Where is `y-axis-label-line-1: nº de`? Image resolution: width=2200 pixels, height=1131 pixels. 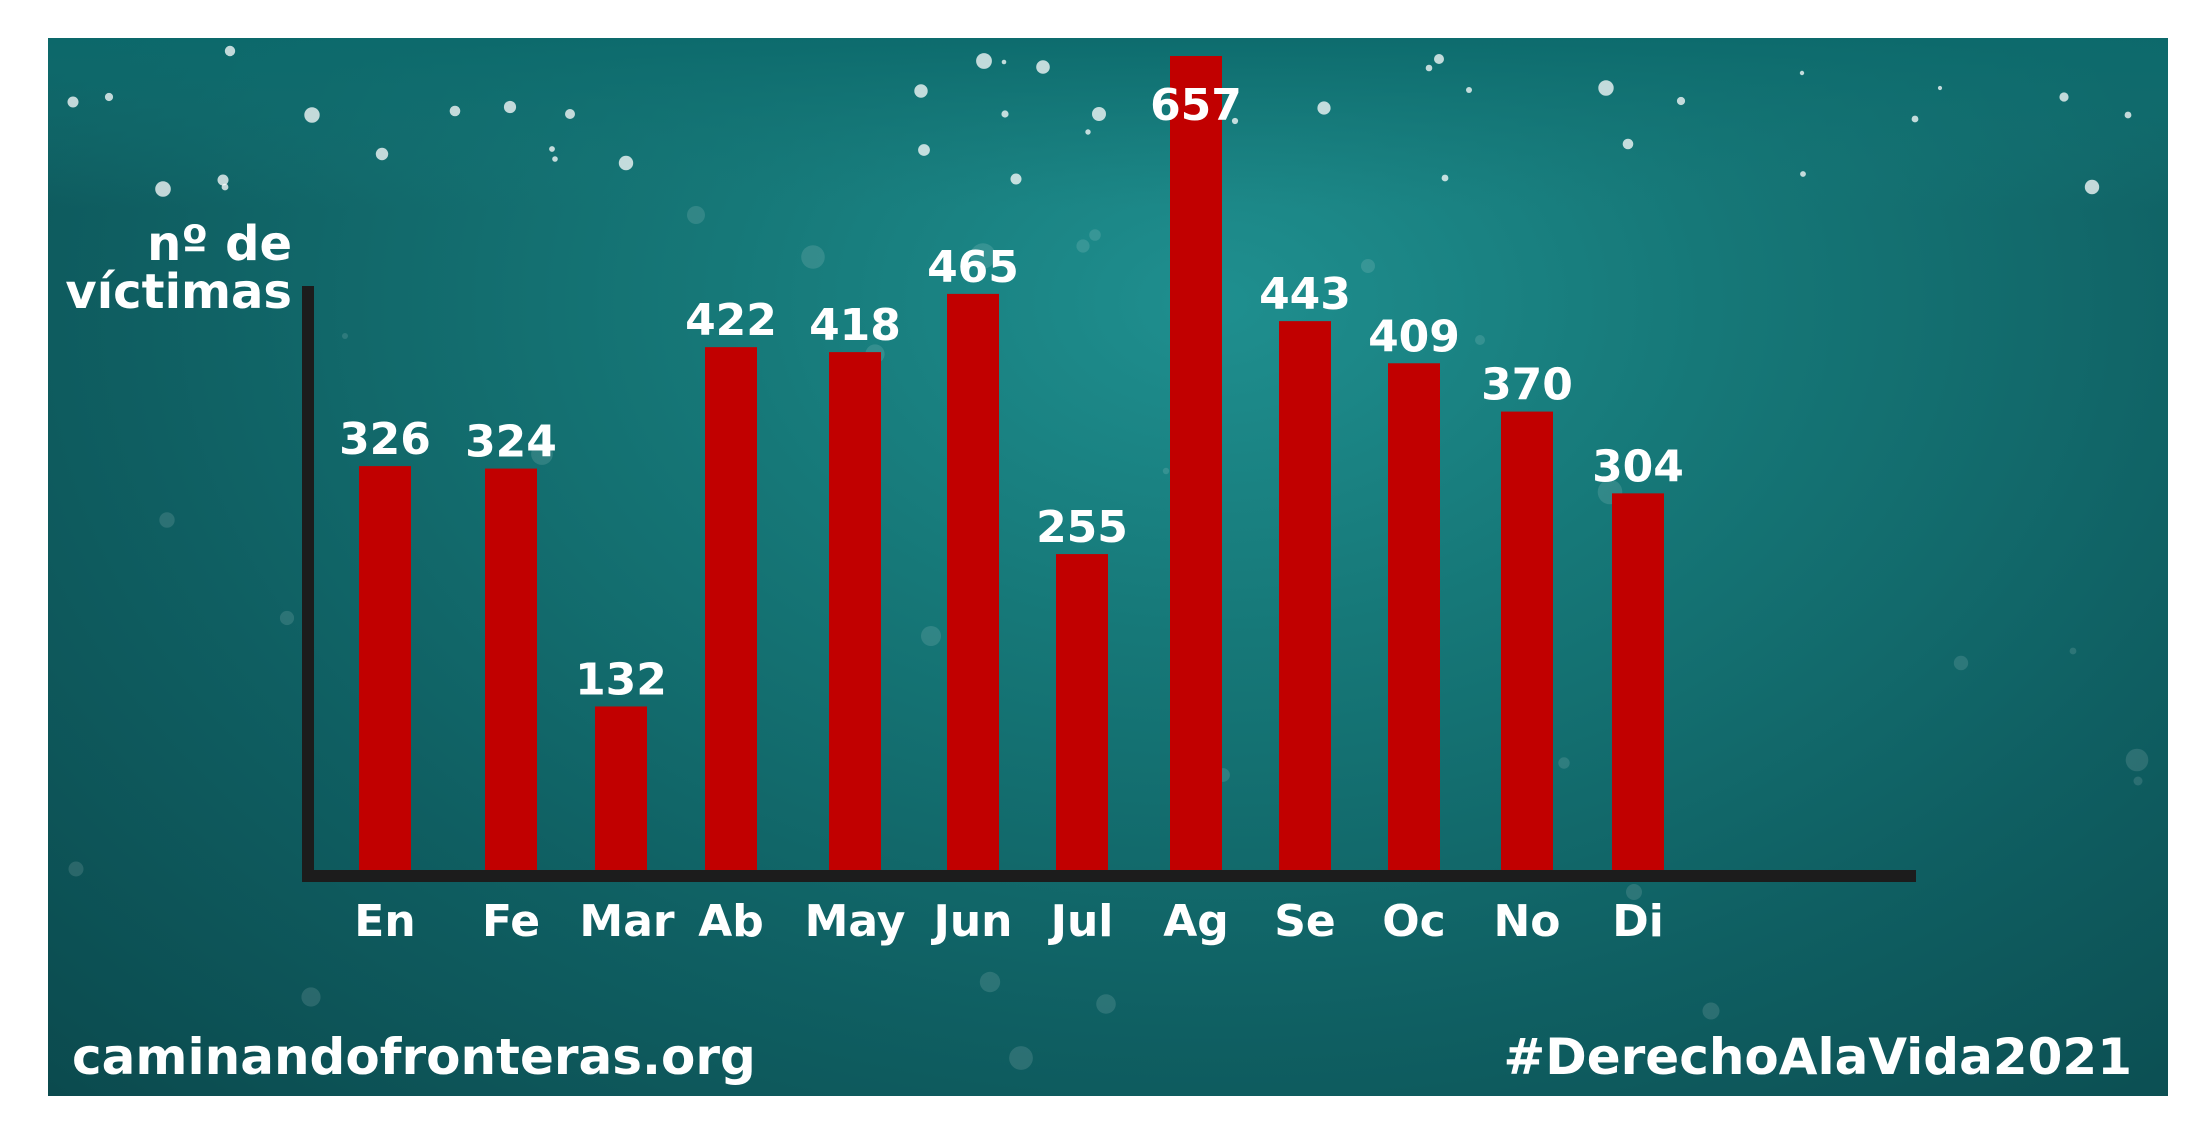 y-axis-label-line-1: nº de is located at coordinates (219, 244).